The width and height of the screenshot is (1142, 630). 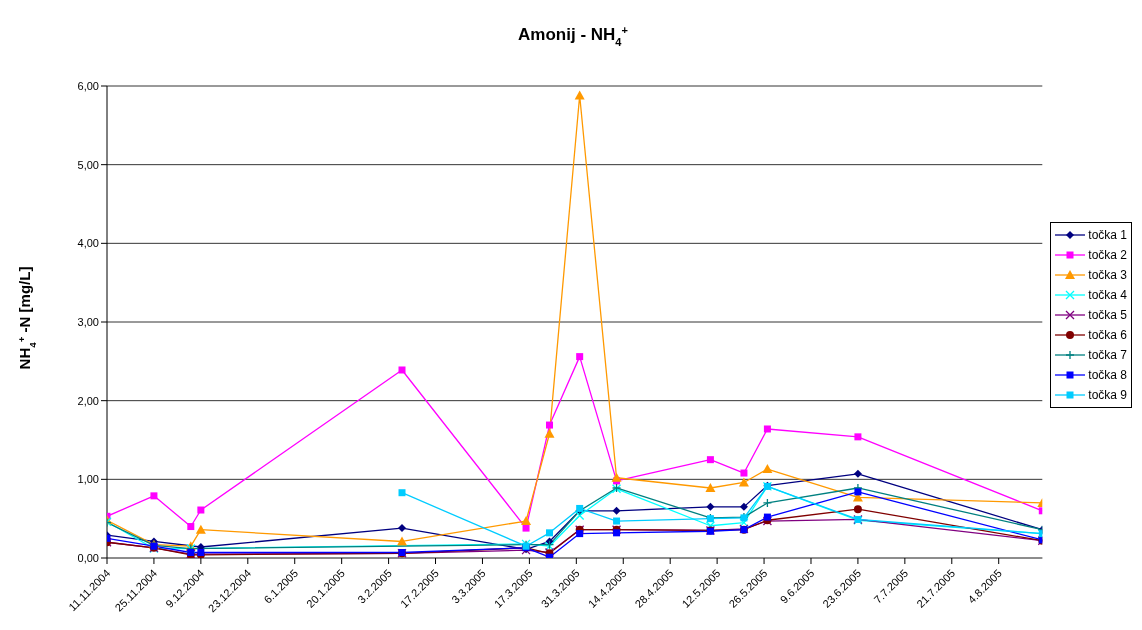 I want to click on legend-label: točka 8, so click(x=1107, y=375).